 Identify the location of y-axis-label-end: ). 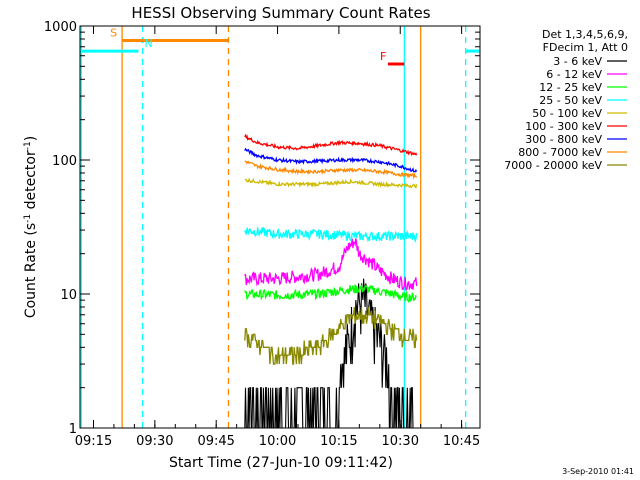
(31, 138).